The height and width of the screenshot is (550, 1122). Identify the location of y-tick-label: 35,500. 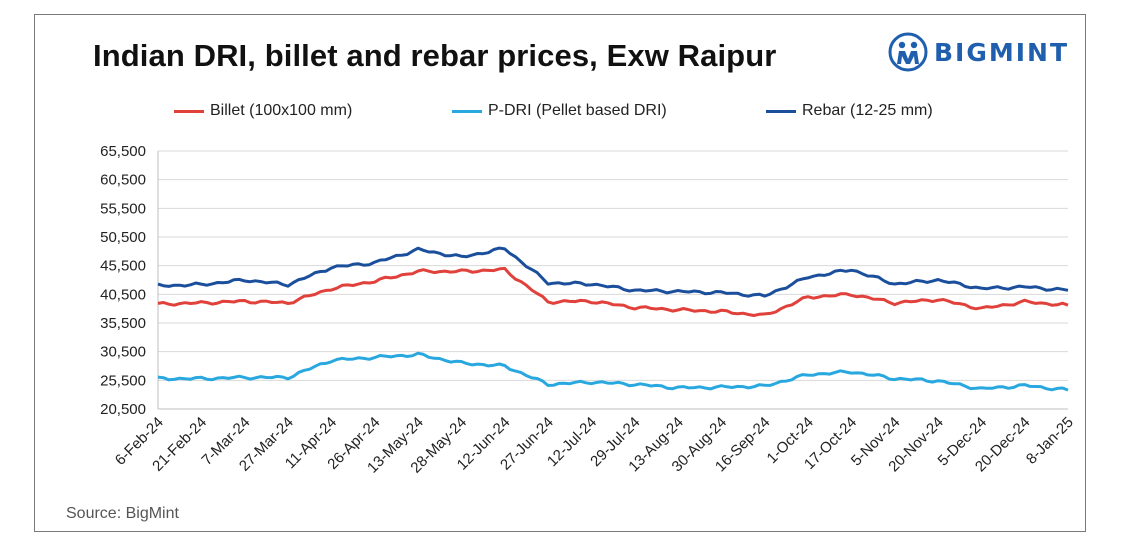
(123, 323).